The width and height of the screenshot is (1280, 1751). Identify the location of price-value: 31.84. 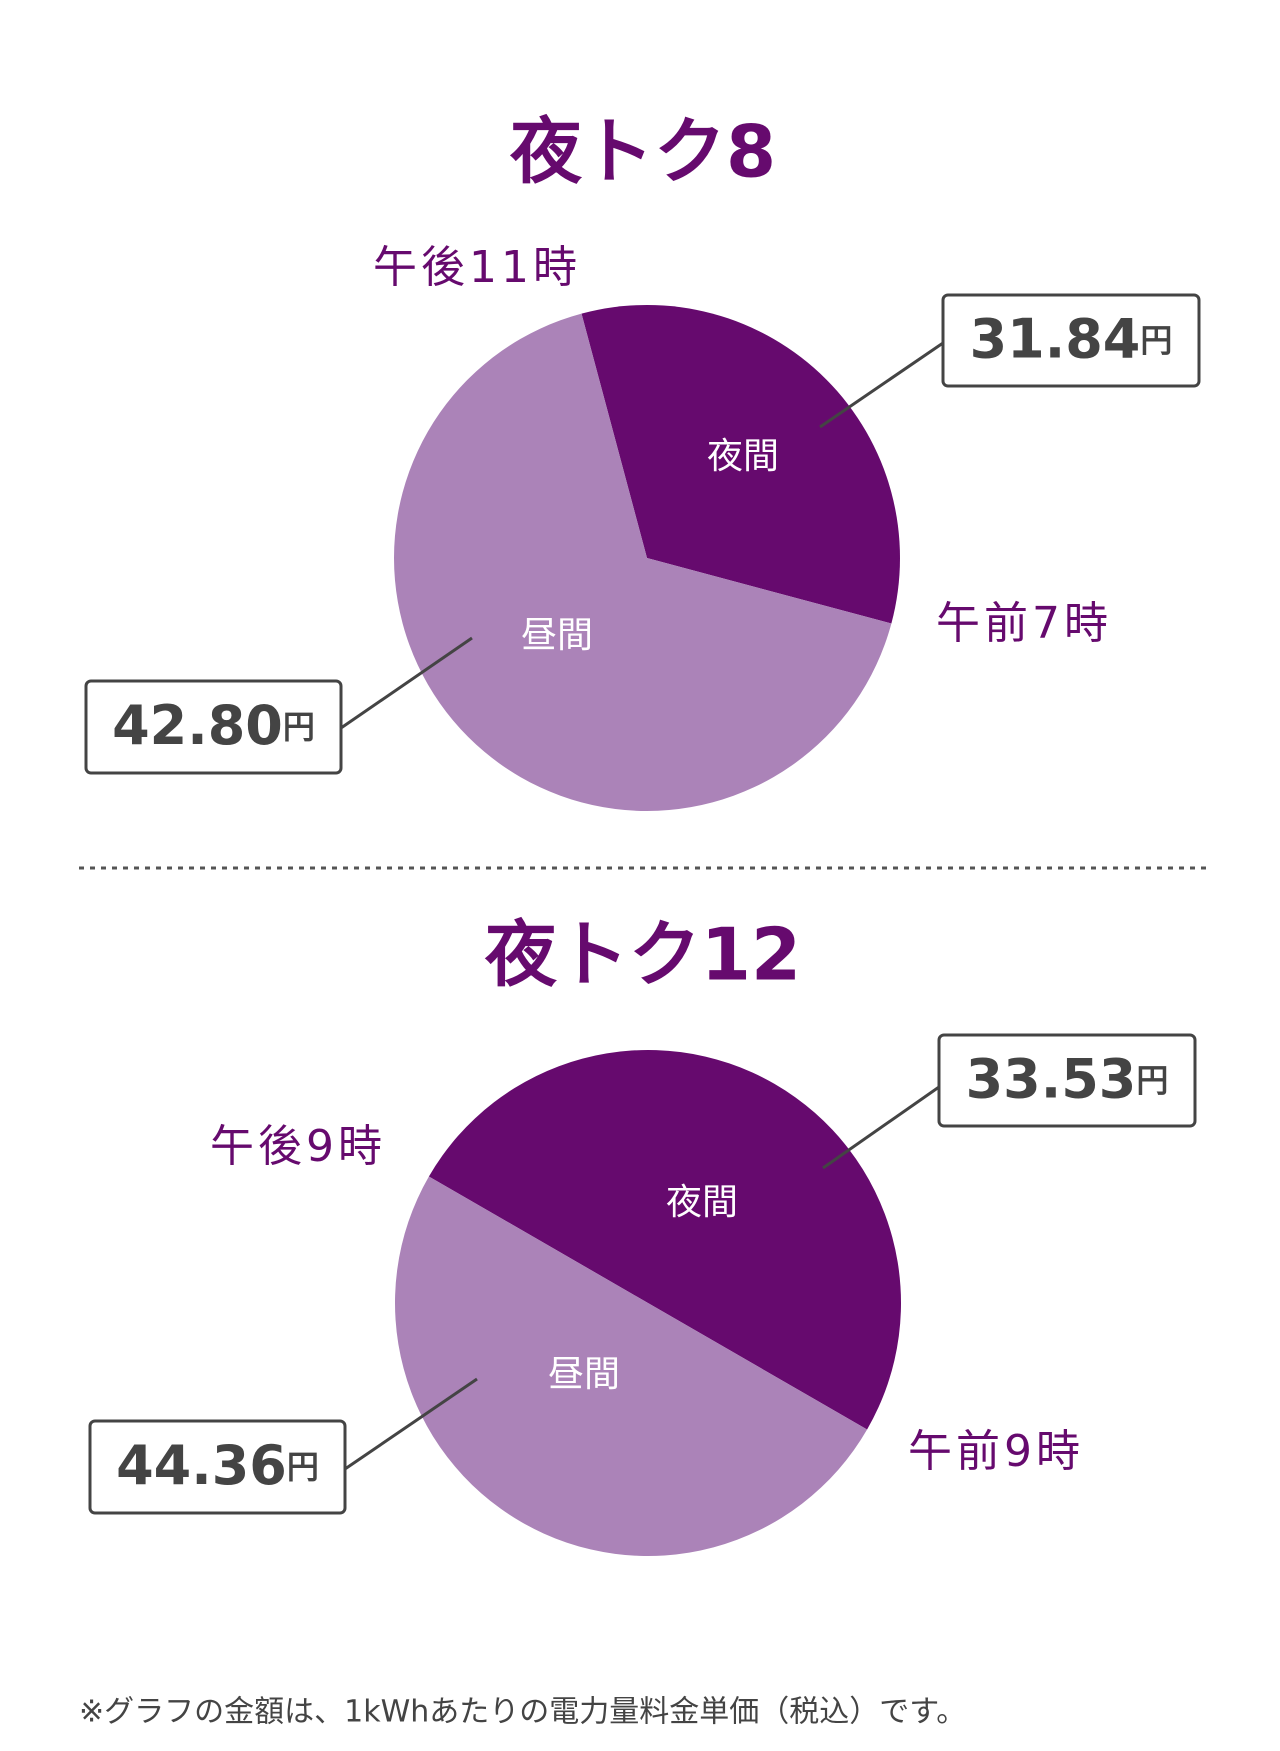
(1055, 338).